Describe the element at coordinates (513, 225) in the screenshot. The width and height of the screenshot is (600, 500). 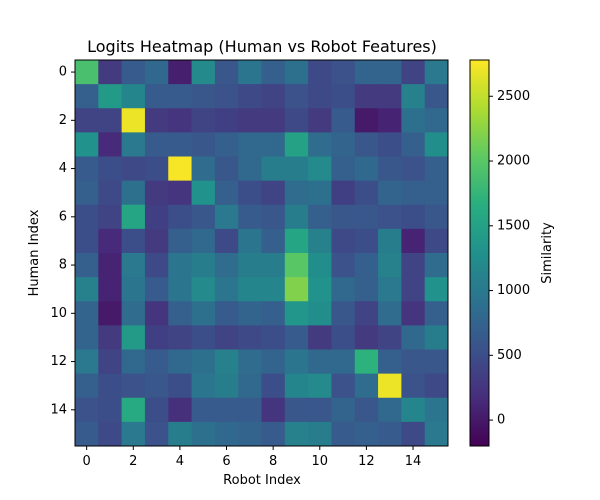
I see `colorbar-tick-label: 1500` at that location.